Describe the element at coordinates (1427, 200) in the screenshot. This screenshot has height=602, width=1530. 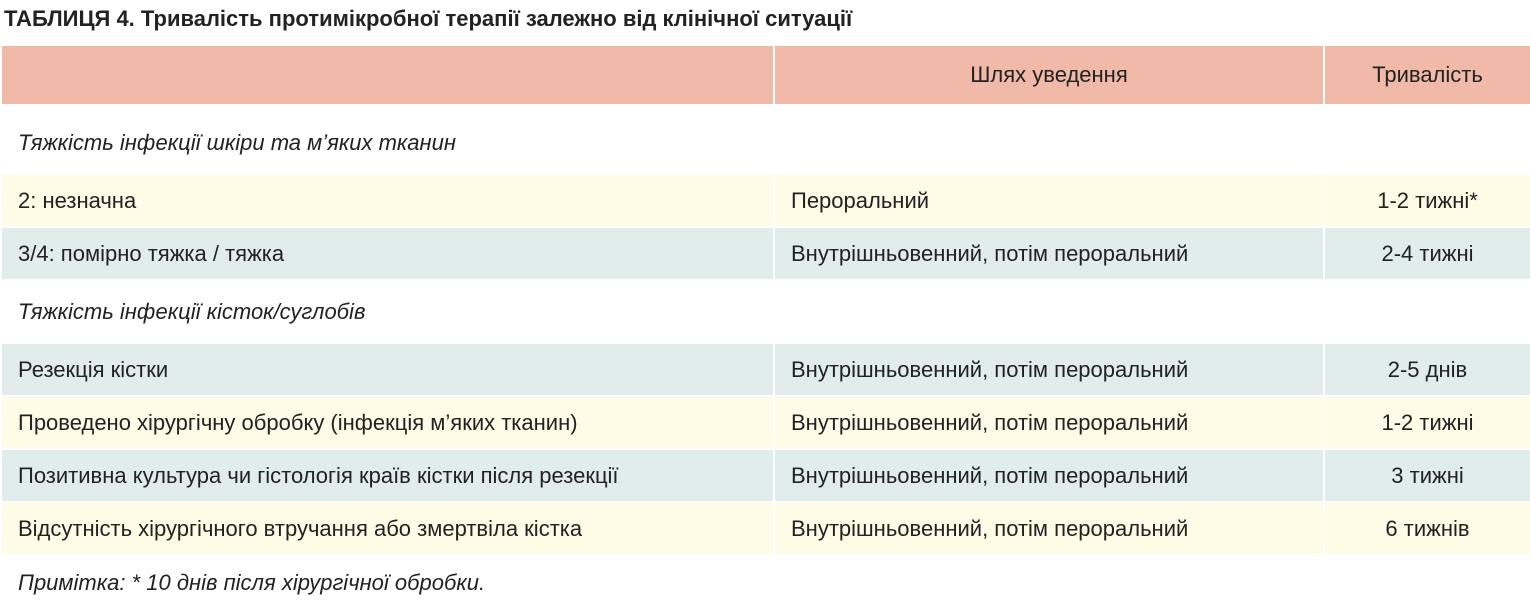
I see `cell-duration: 1-2 тижні*` at that location.